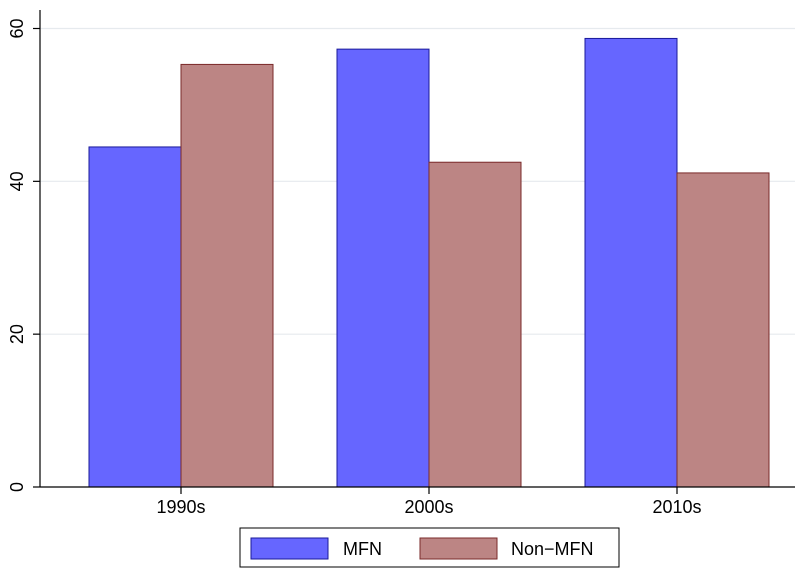 Image resolution: width=798 pixels, height=569 pixels. I want to click on bar-mfn-2000s, so click(383, 268).